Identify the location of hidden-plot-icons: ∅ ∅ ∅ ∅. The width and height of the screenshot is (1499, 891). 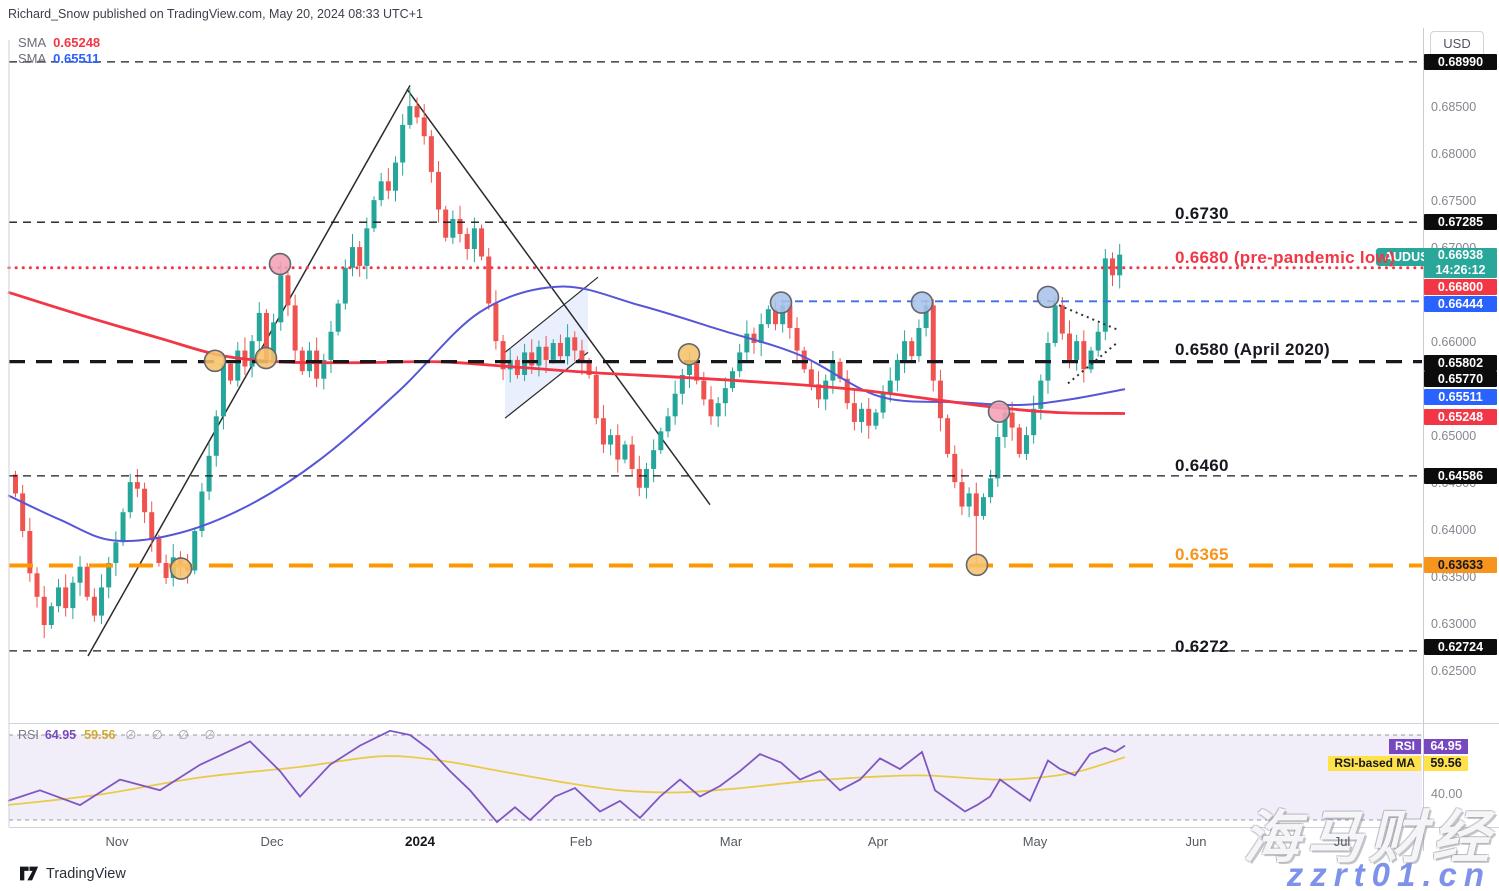
(173, 735).